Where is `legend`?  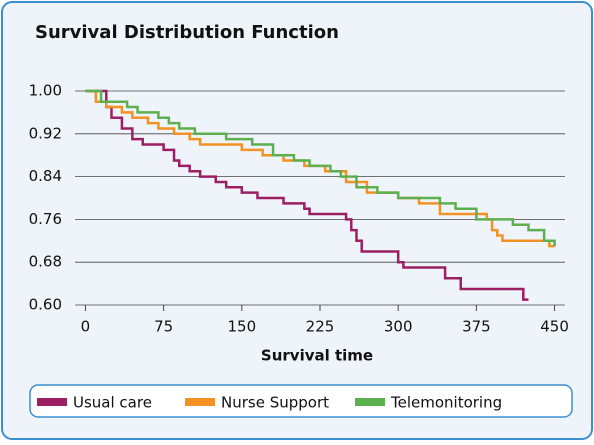
legend is located at coordinates (301, 401).